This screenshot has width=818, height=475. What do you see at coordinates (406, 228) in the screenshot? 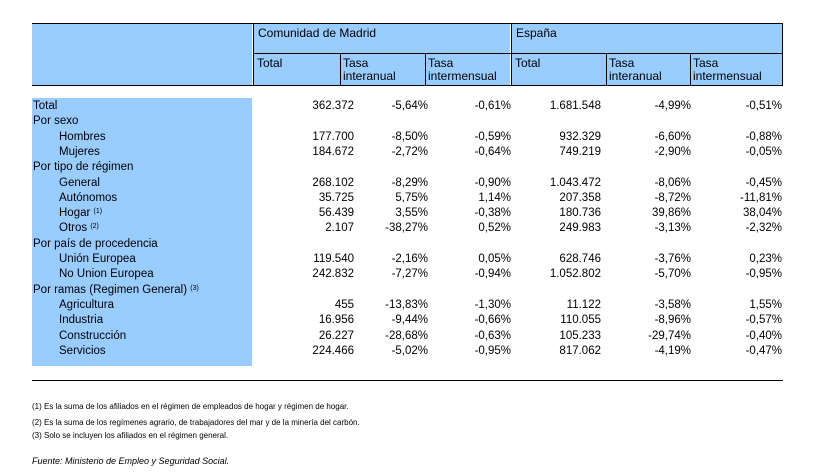
I see `cell-value: -38,27%` at bounding box center [406, 228].